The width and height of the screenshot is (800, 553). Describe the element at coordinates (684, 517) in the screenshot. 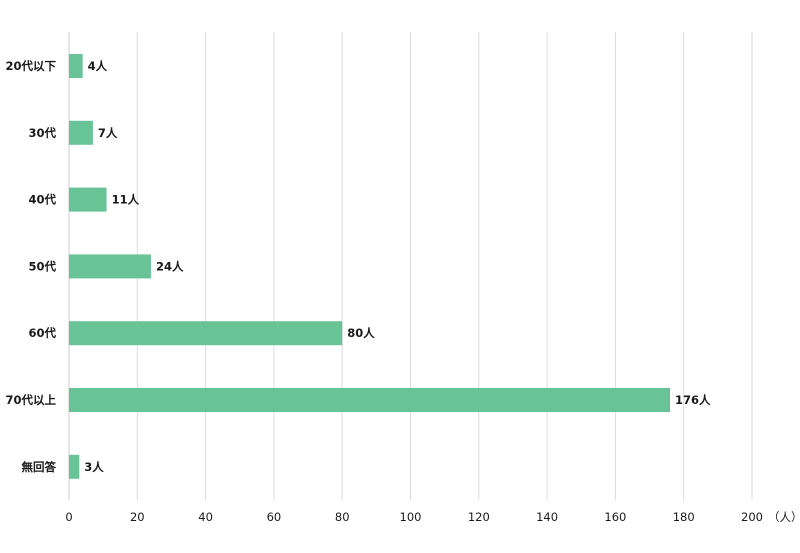

I see `x-tick-label-180: 180` at that location.